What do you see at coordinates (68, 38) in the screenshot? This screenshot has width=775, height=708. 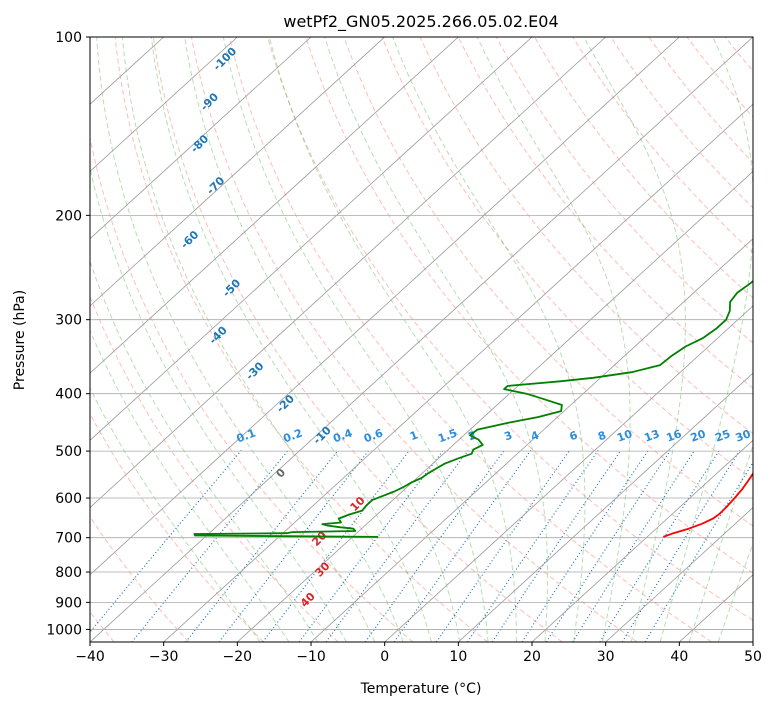 I see `y-tick-label: 100` at bounding box center [68, 38].